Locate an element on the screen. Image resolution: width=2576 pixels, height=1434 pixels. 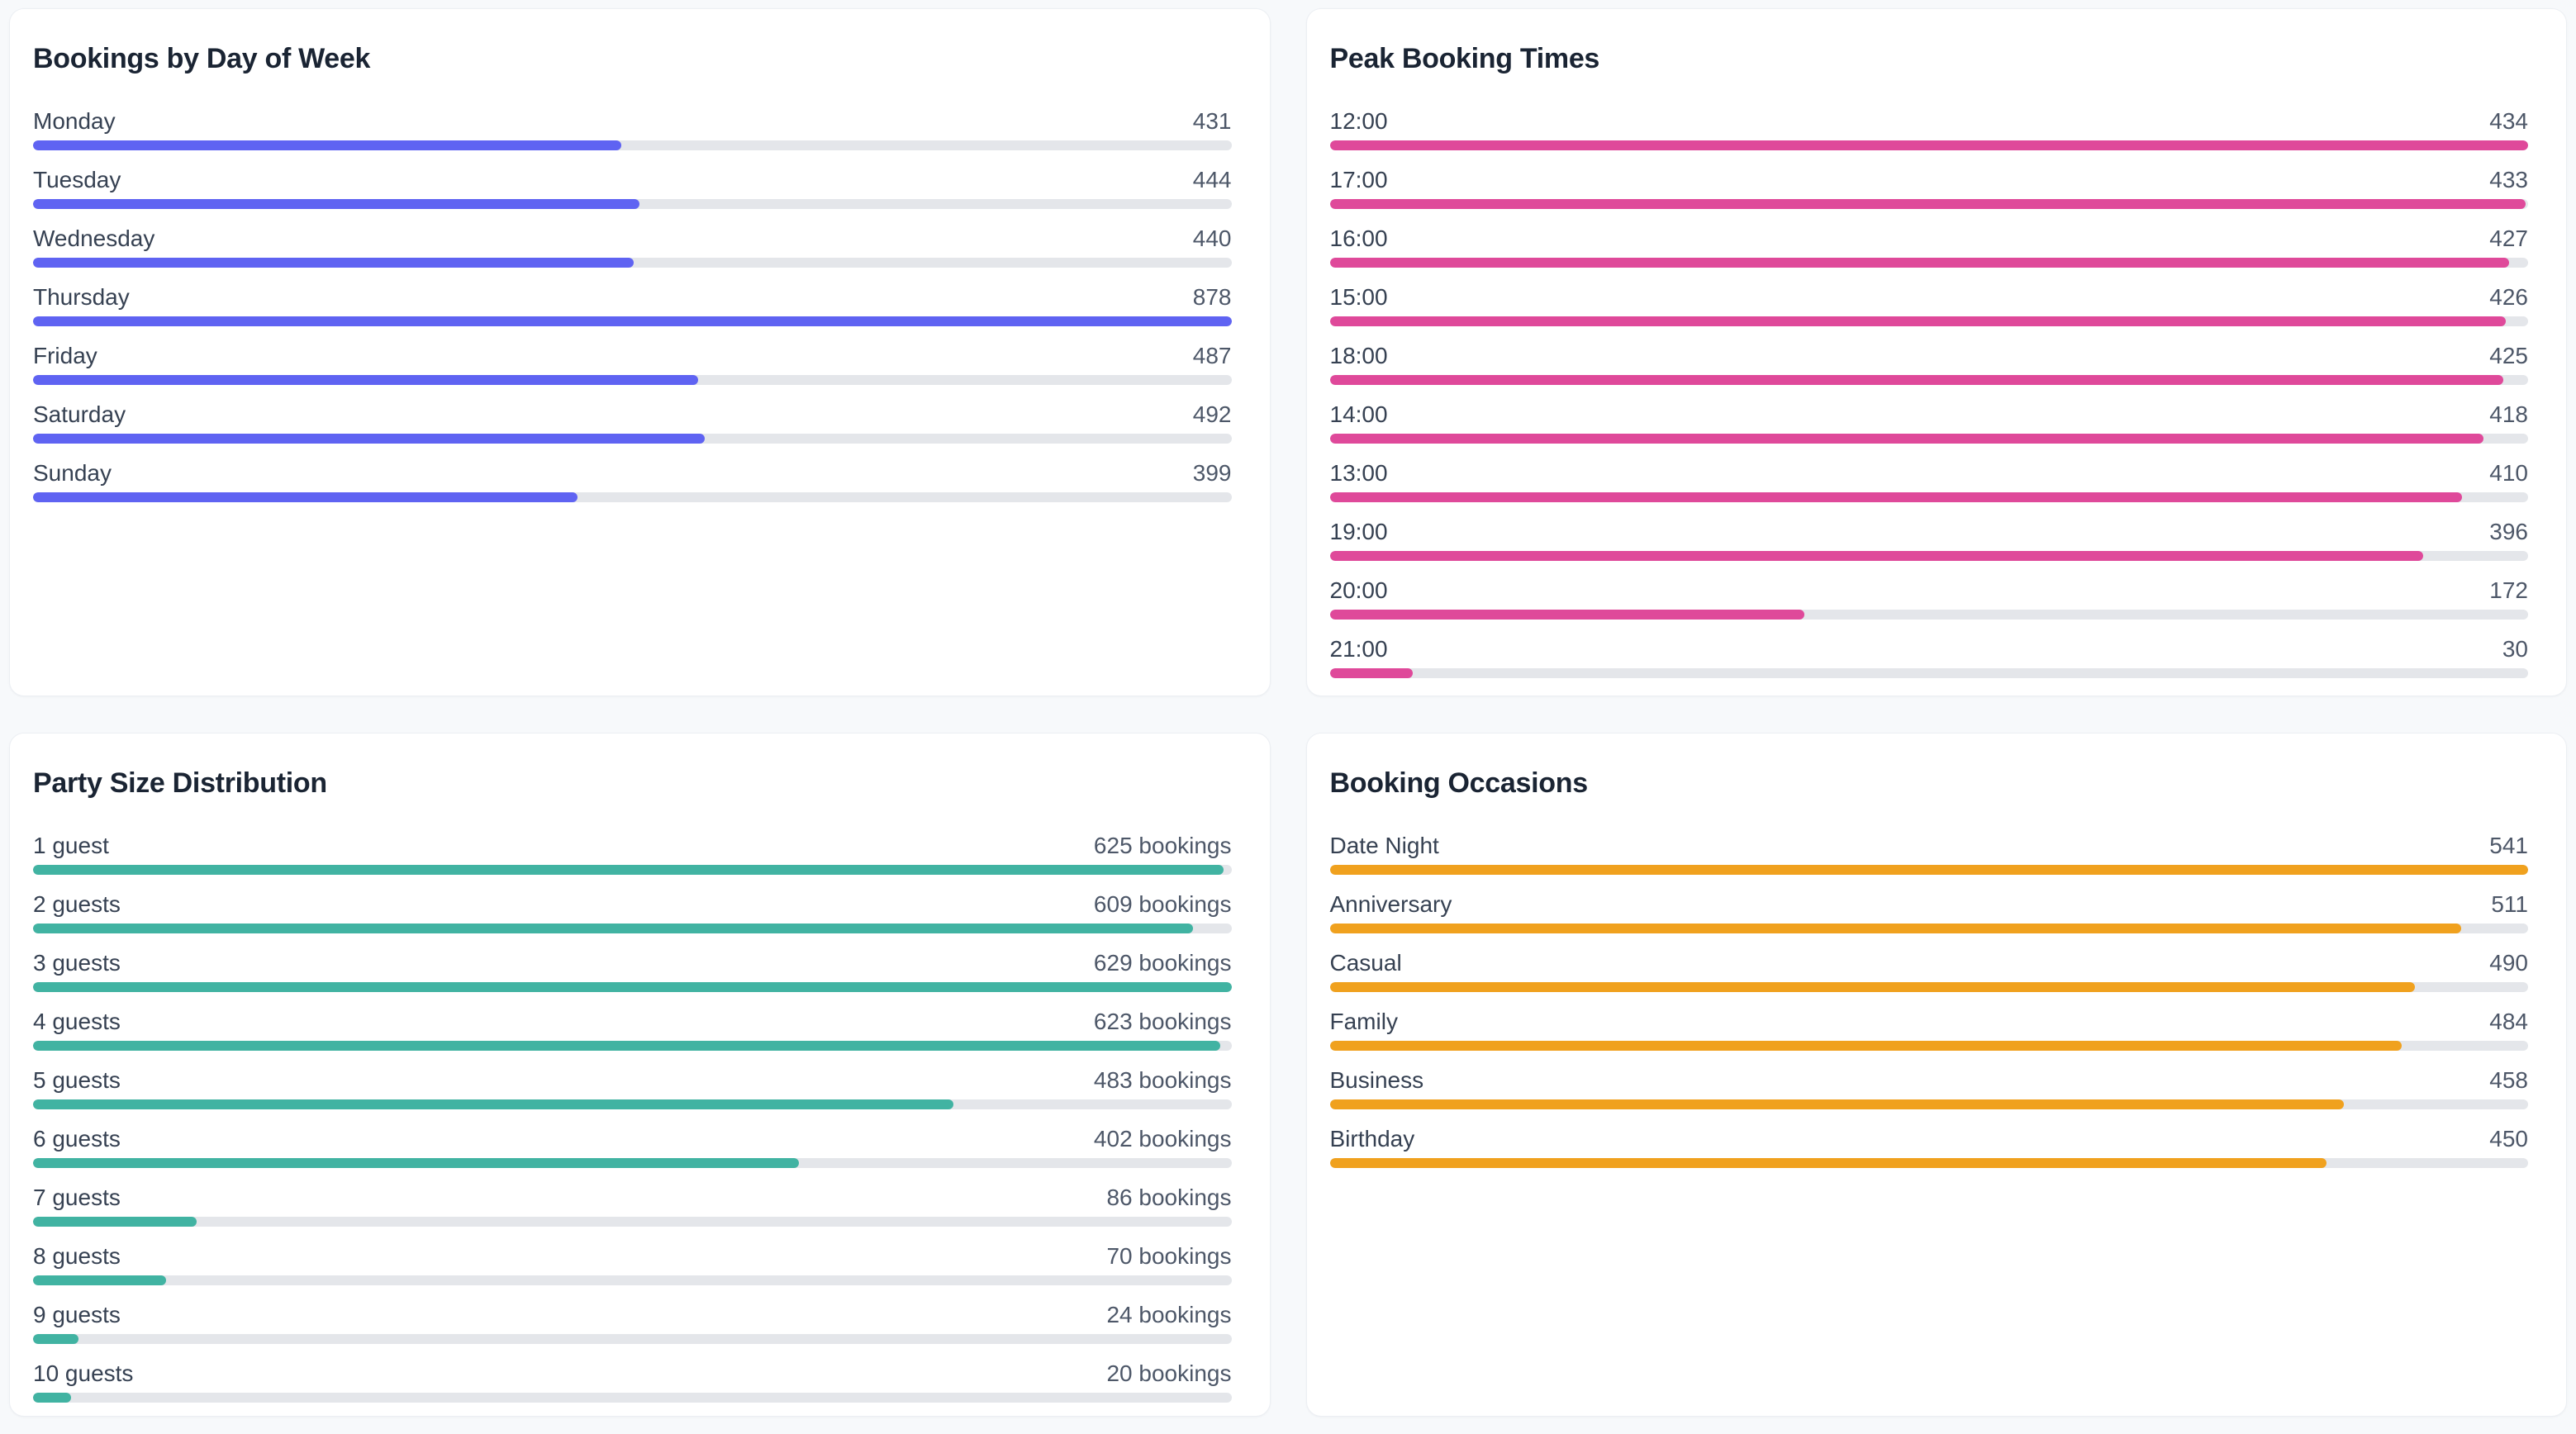
row-value: 629 bookings is located at coordinates (1162, 963).